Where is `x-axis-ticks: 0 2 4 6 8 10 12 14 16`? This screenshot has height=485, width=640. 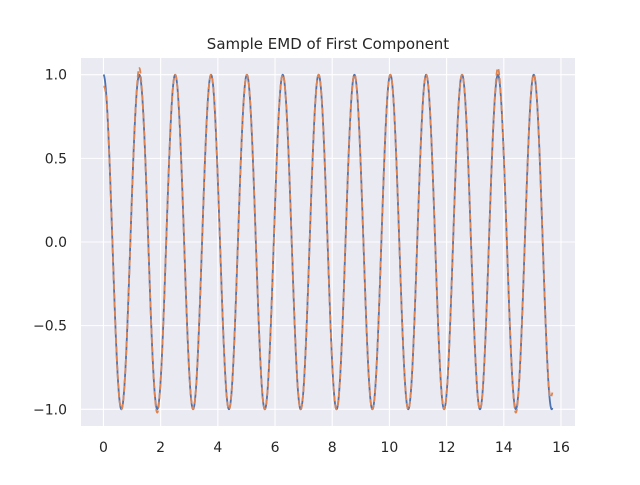 x-axis-ticks: 0 2 4 6 8 10 12 14 16 is located at coordinates (334, 448).